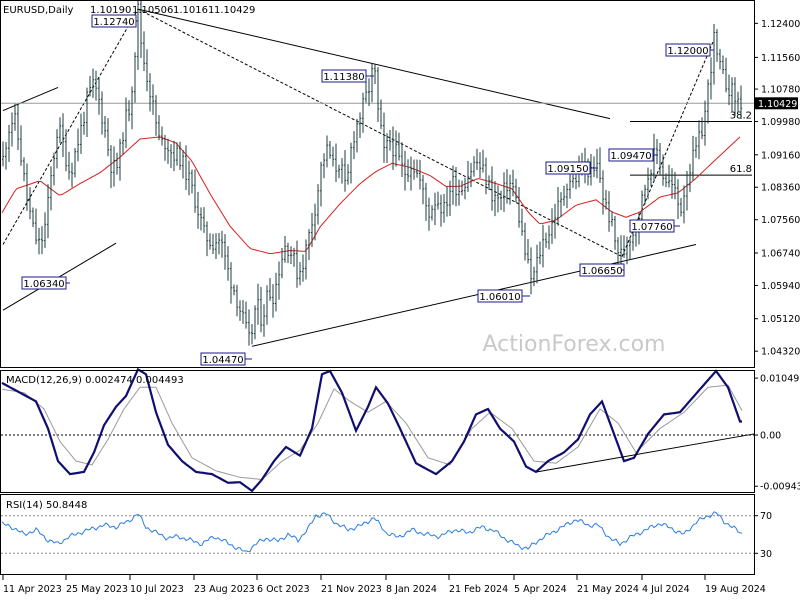 The image size is (800, 604). What do you see at coordinates (157, 589) in the screenshot?
I see `date-label: 10 Jul 2023` at bounding box center [157, 589].